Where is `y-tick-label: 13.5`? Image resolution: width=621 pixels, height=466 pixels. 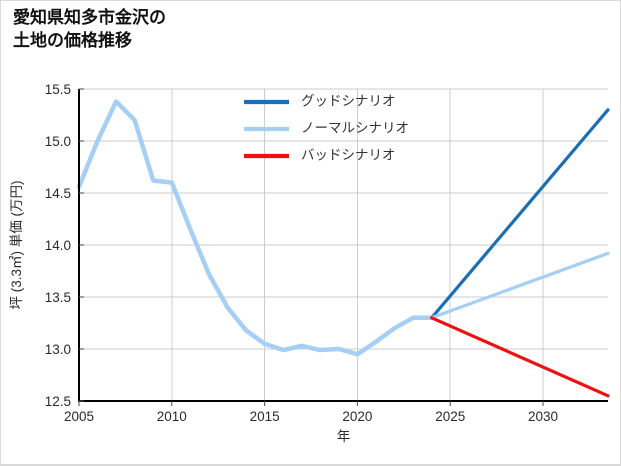 y-tick-label: 13.5 is located at coordinates (58, 297).